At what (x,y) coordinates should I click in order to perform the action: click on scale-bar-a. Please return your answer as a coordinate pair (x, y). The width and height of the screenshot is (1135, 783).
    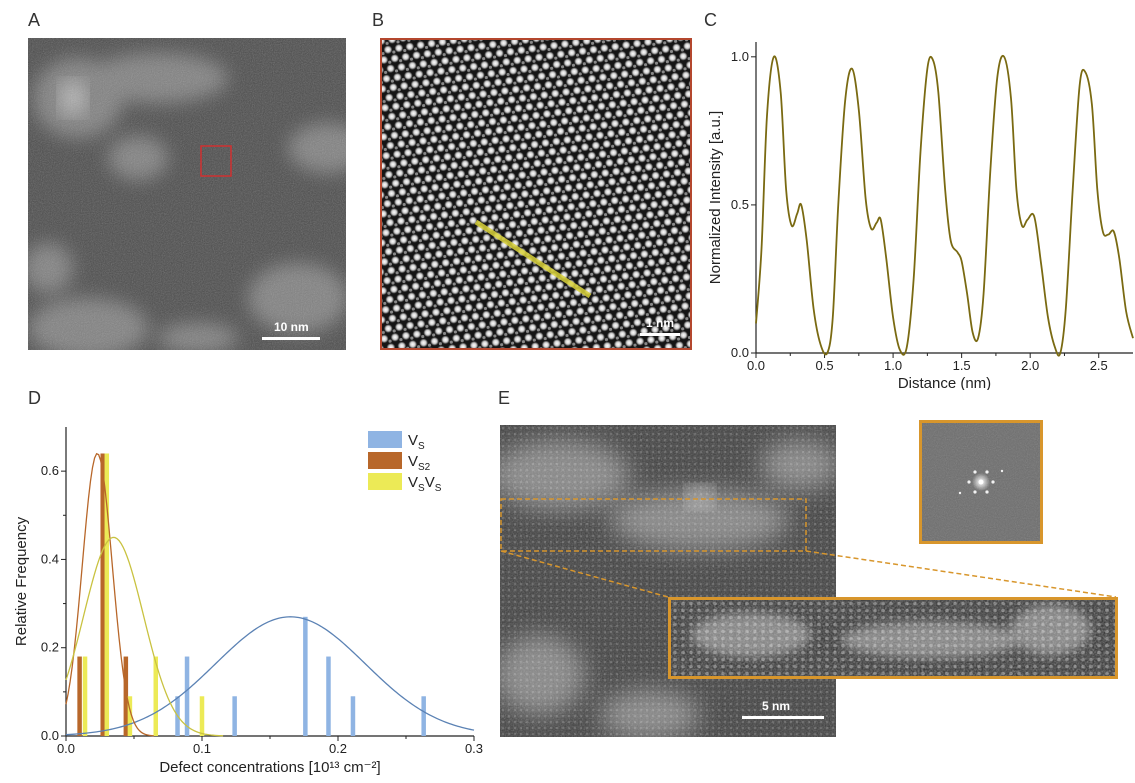
    Looking at the image, I should click on (291, 338).